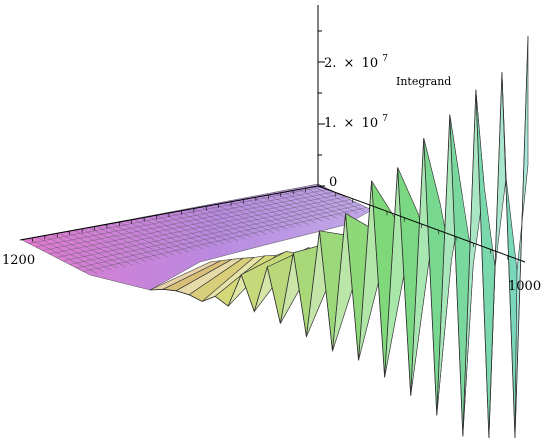 This screenshot has width=550, height=444. I want to click on z-tick-label-0: 0, so click(333, 182).